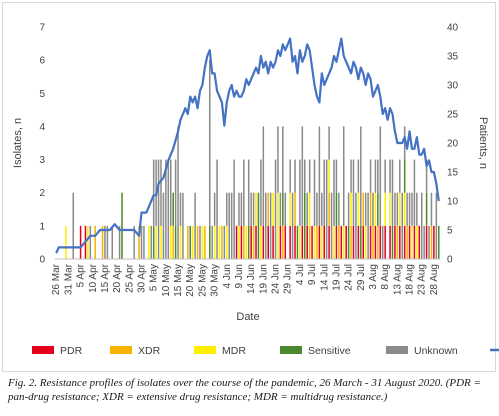 Image resolution: width=499 pixels, height=416 pixels. I want to click on x-tick-label: 26 Mar, so click(56, 279).